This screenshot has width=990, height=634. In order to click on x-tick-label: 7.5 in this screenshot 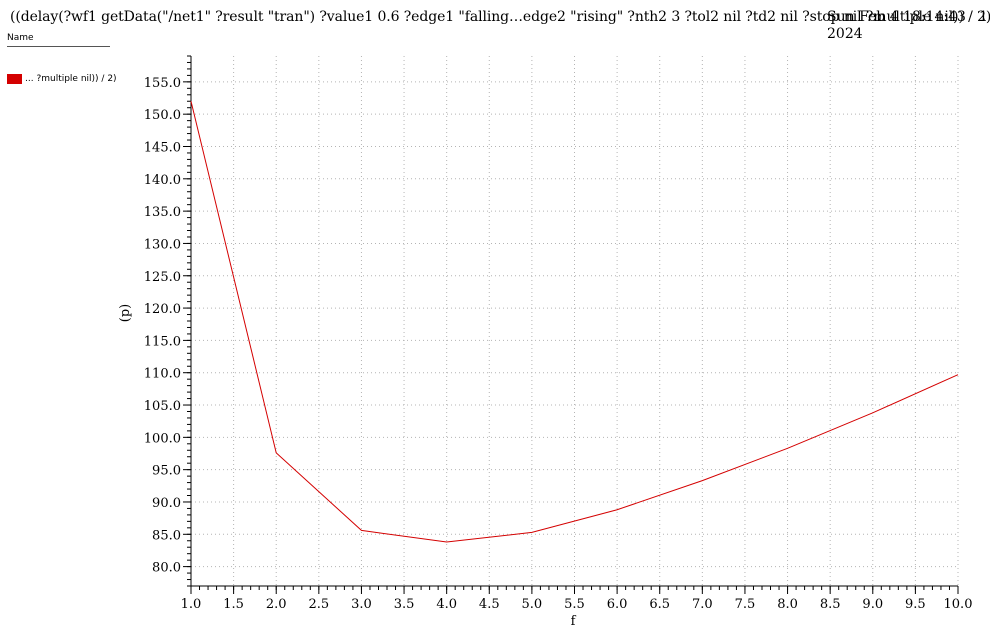, I will do `click(745, 604)`.